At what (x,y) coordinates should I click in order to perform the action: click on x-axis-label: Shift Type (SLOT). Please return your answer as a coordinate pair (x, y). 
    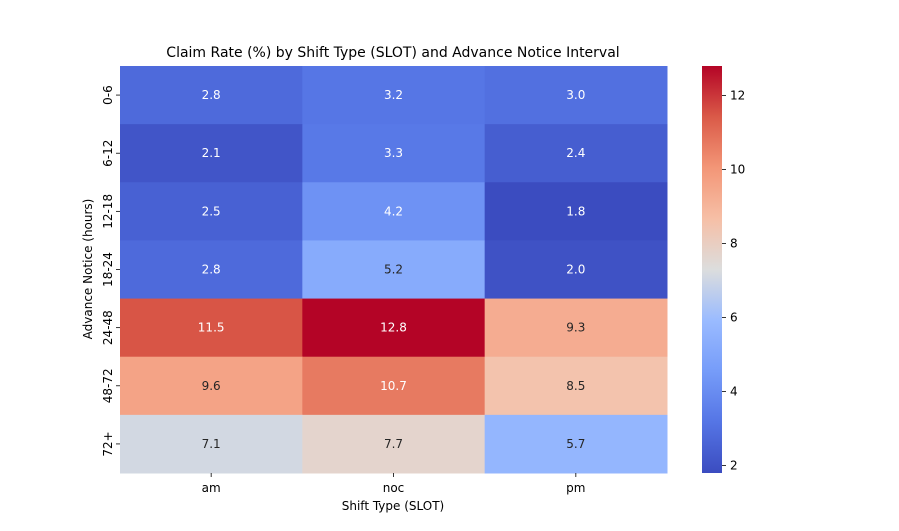
    Looking at the image, I should click on (393, 506).